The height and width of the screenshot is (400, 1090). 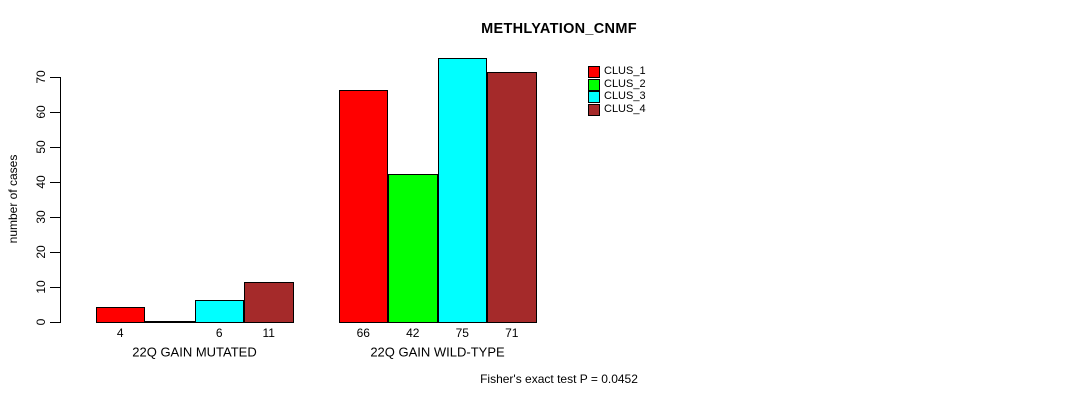 I want to click on legend-label: CLUS_4, so click(x=625, y=109).